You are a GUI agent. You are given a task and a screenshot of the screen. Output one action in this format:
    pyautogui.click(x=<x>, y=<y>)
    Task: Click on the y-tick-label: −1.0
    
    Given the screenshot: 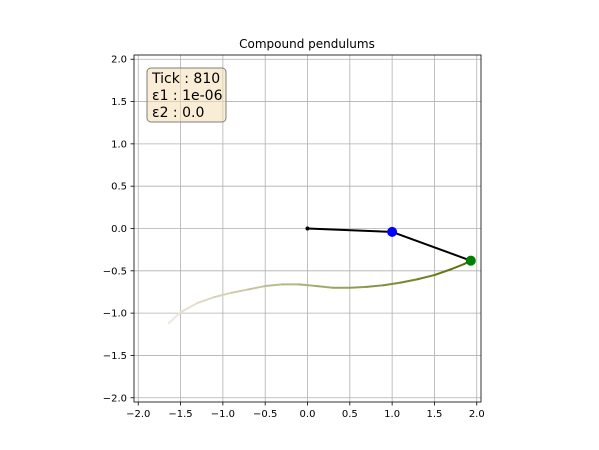 What is the action you would take?
    pyautogui.click(x=115, y=314)
    